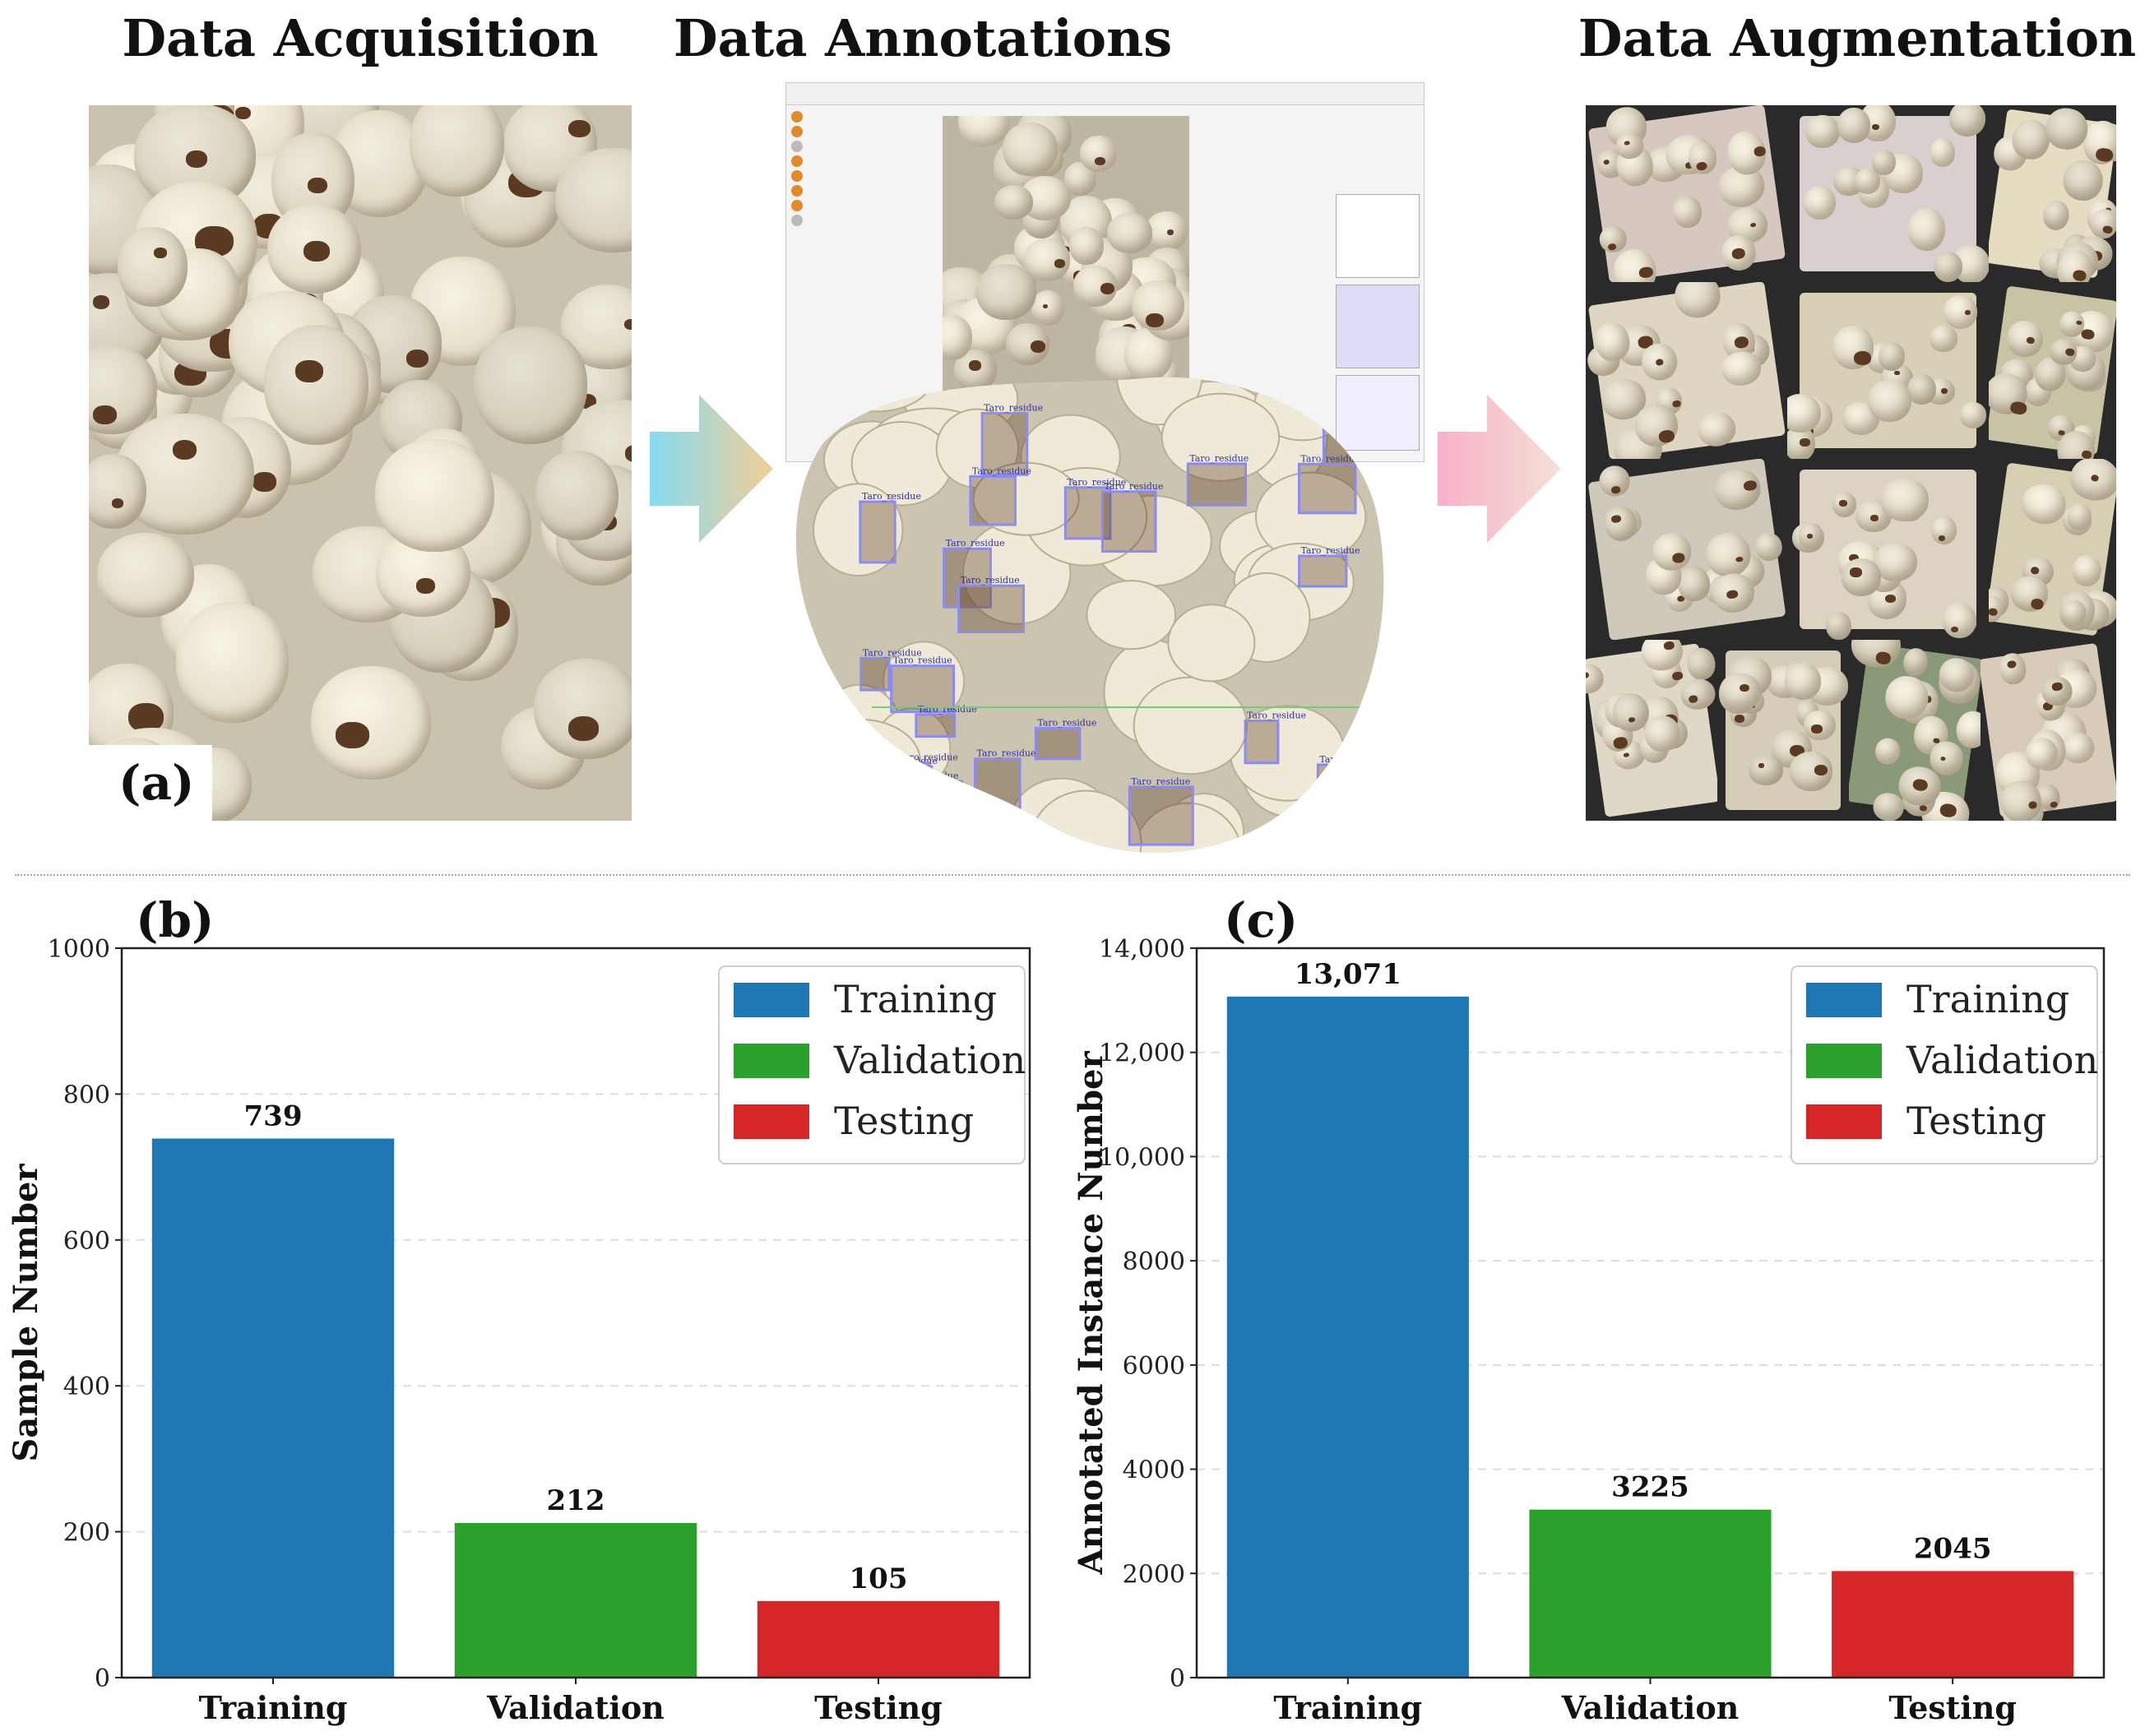  Describe the element at coordinates (576, 1500) in the screenshot. I see `bar-value-label: 212` at that location.